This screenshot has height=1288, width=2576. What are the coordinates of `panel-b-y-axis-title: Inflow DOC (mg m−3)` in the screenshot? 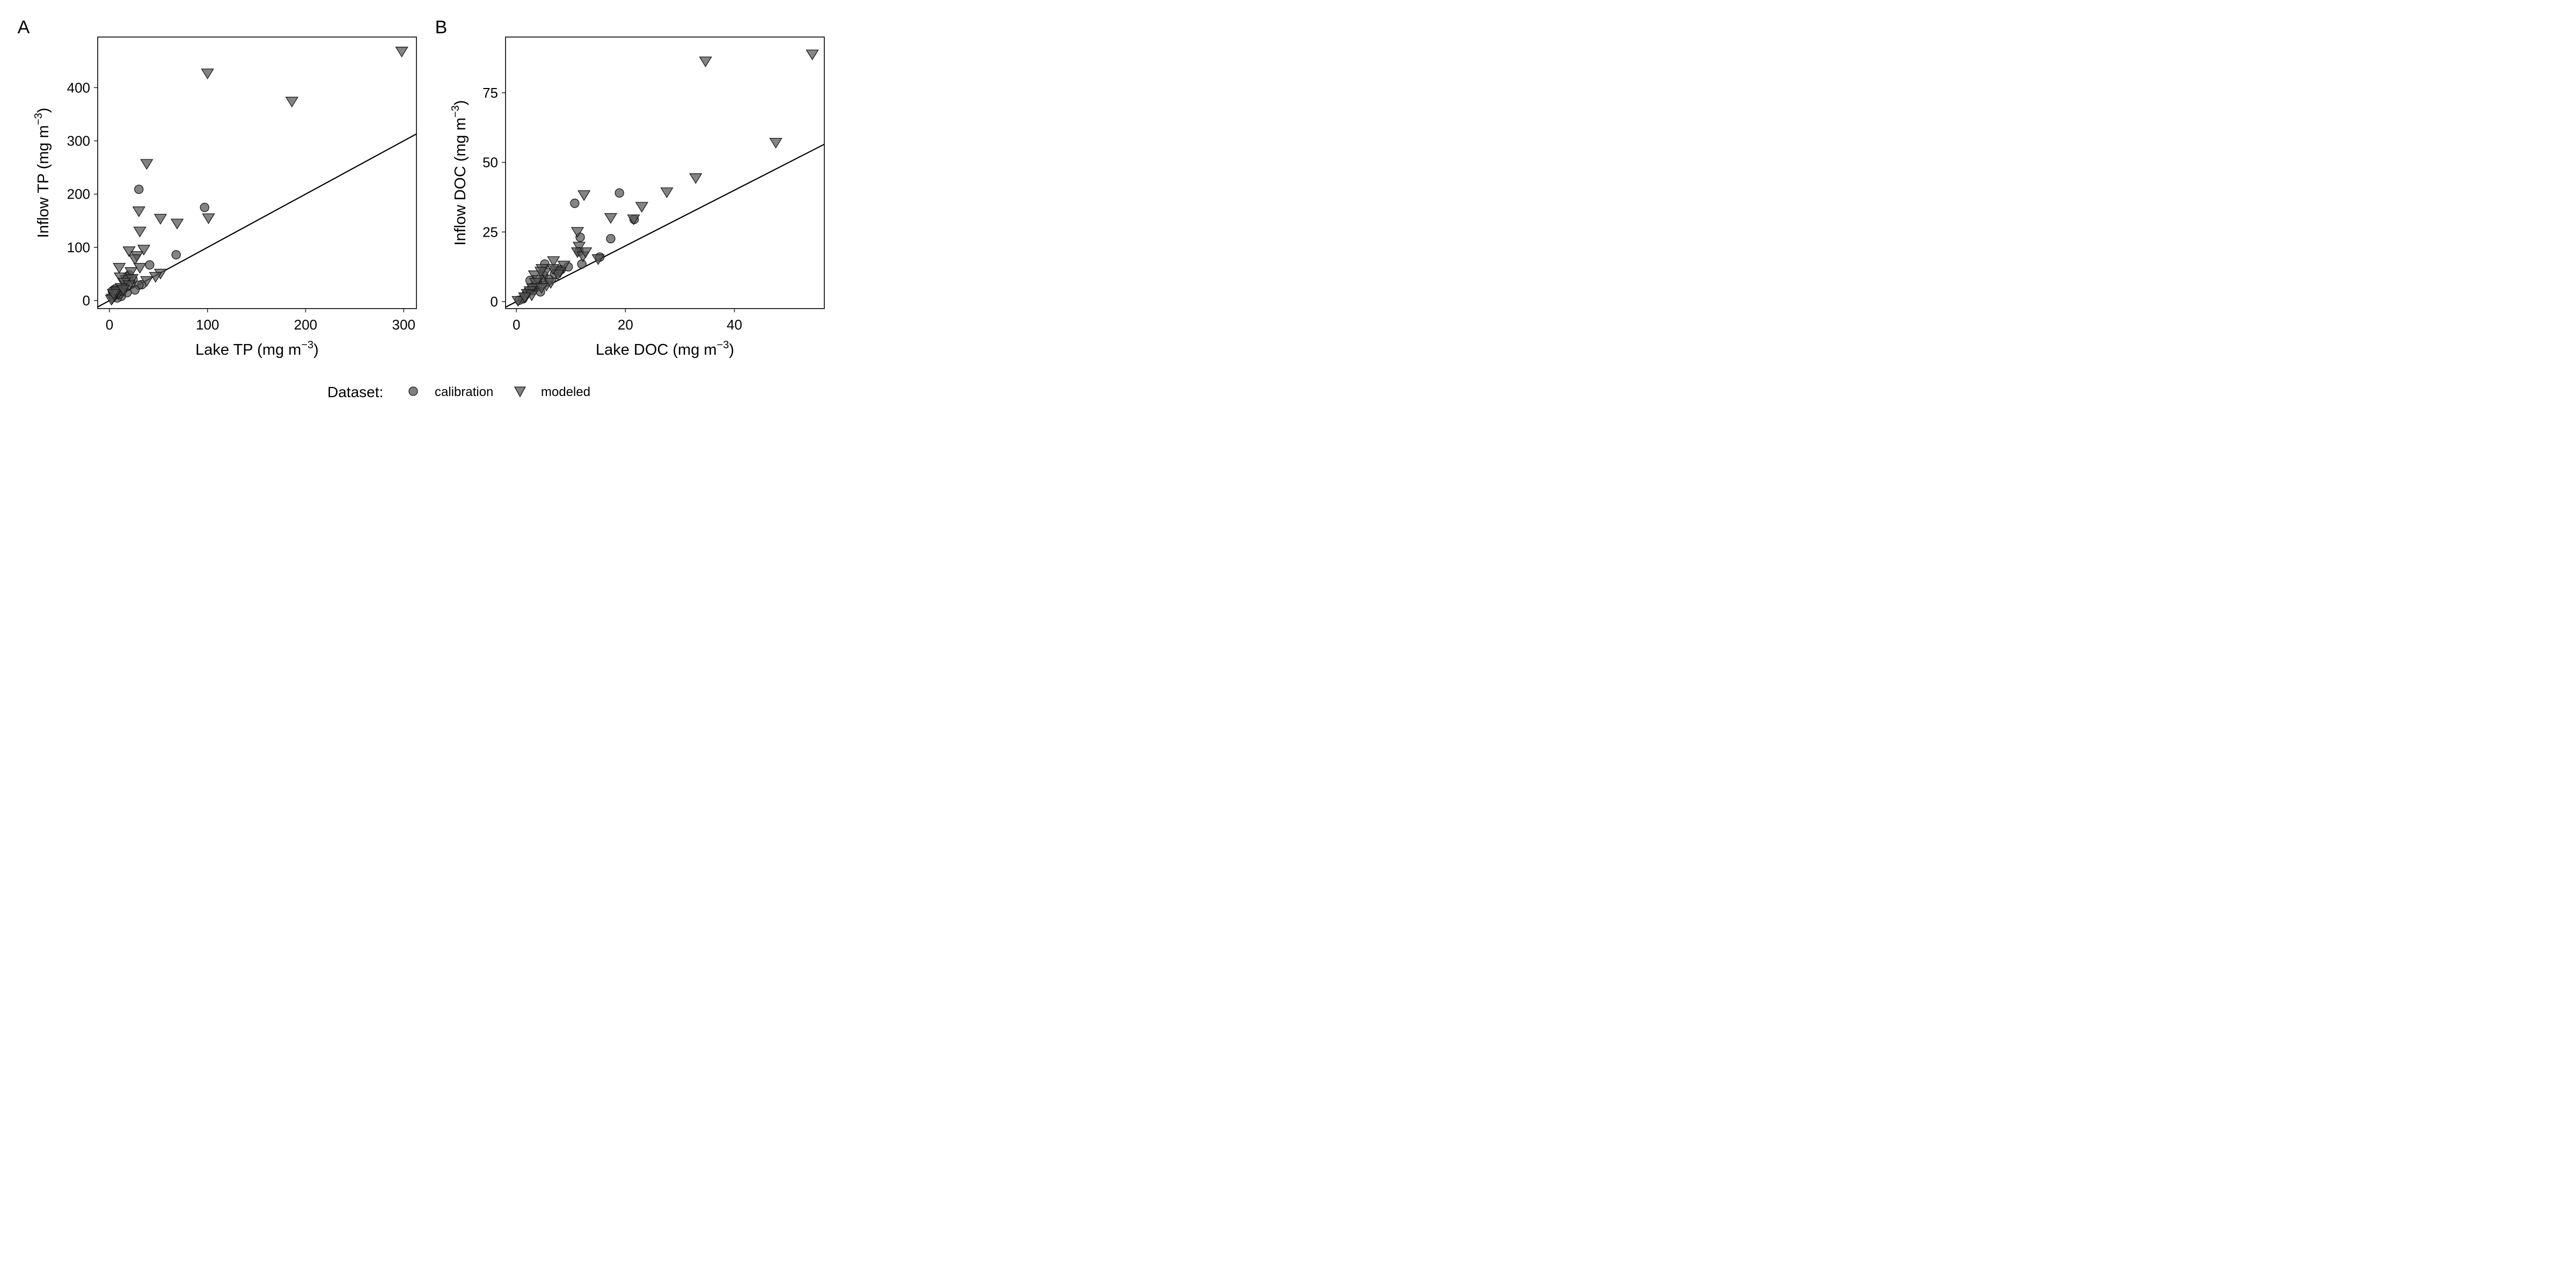 It's located at (459, 173).